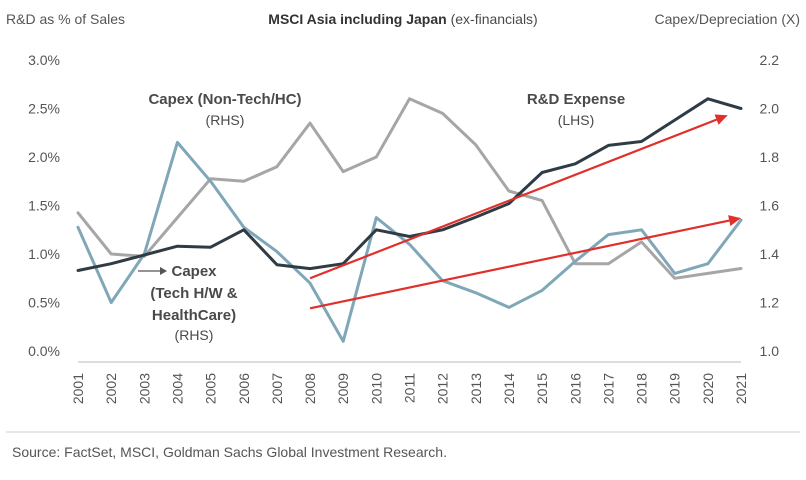 The height and width of the screenshot is (480, 806). Describe the element at coordinates (44, 303) in the screenshot. I see `left-tick-label: 0.5%` at that location.